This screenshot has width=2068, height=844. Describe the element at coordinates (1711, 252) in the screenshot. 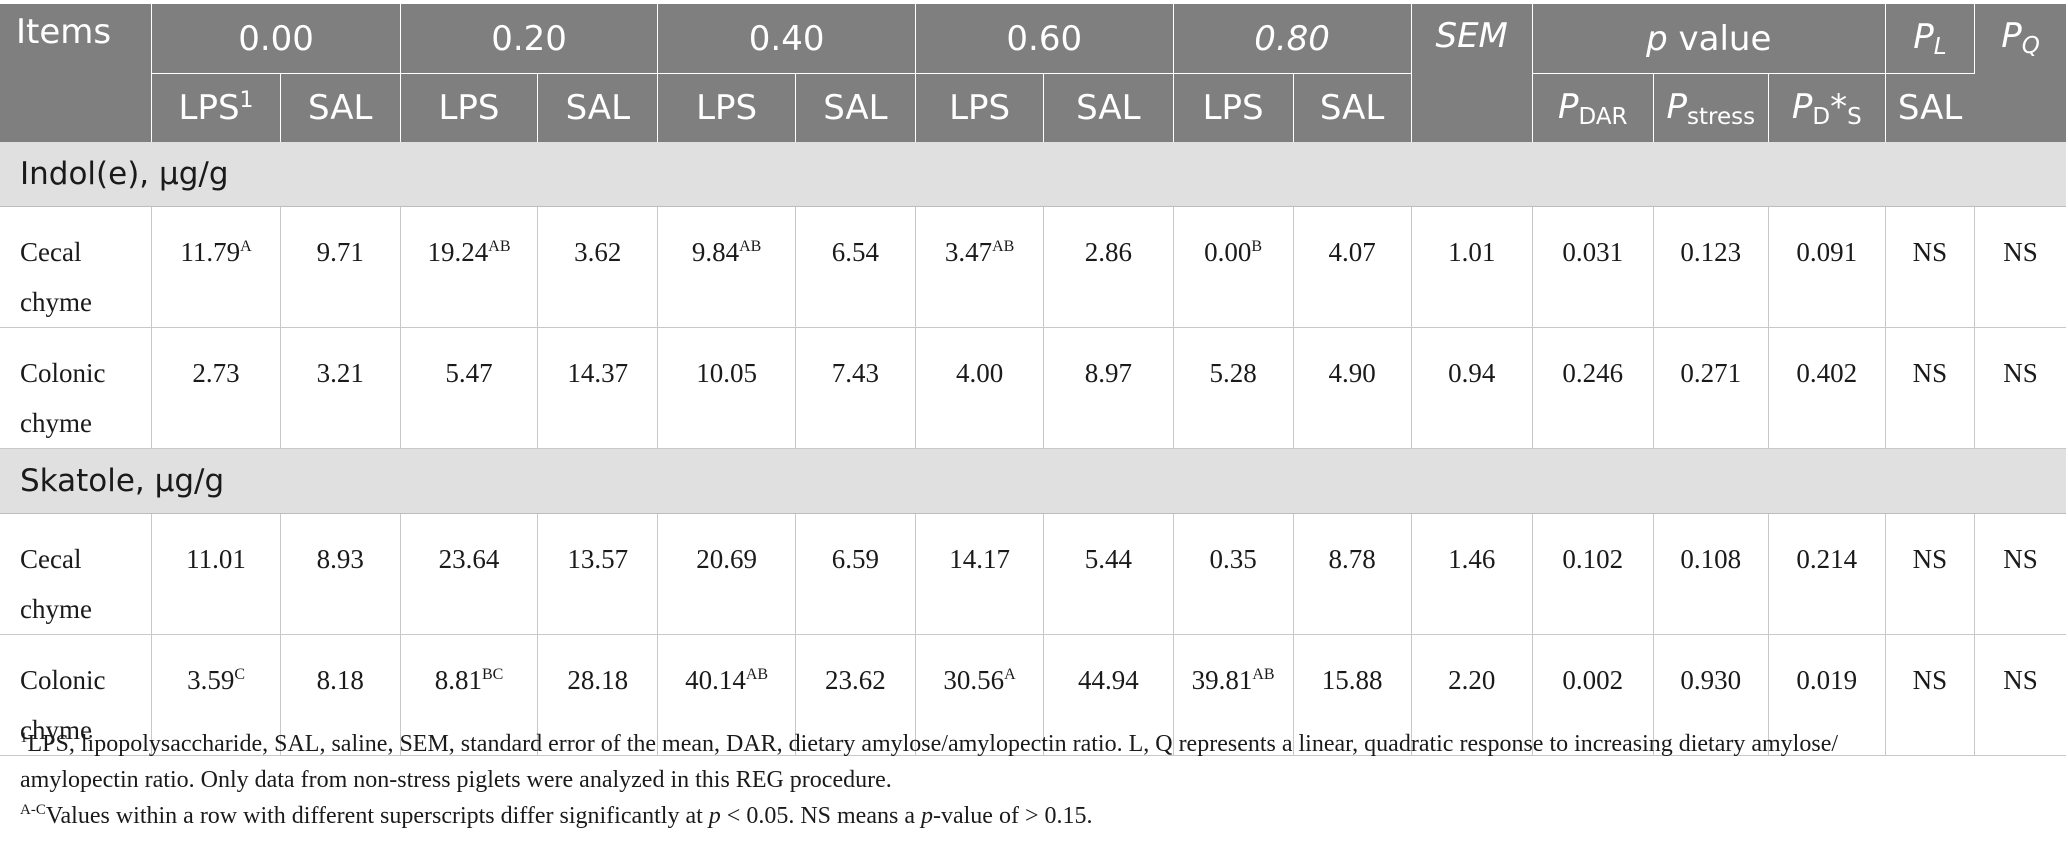

I see `cell-value: 0.123` at that location.